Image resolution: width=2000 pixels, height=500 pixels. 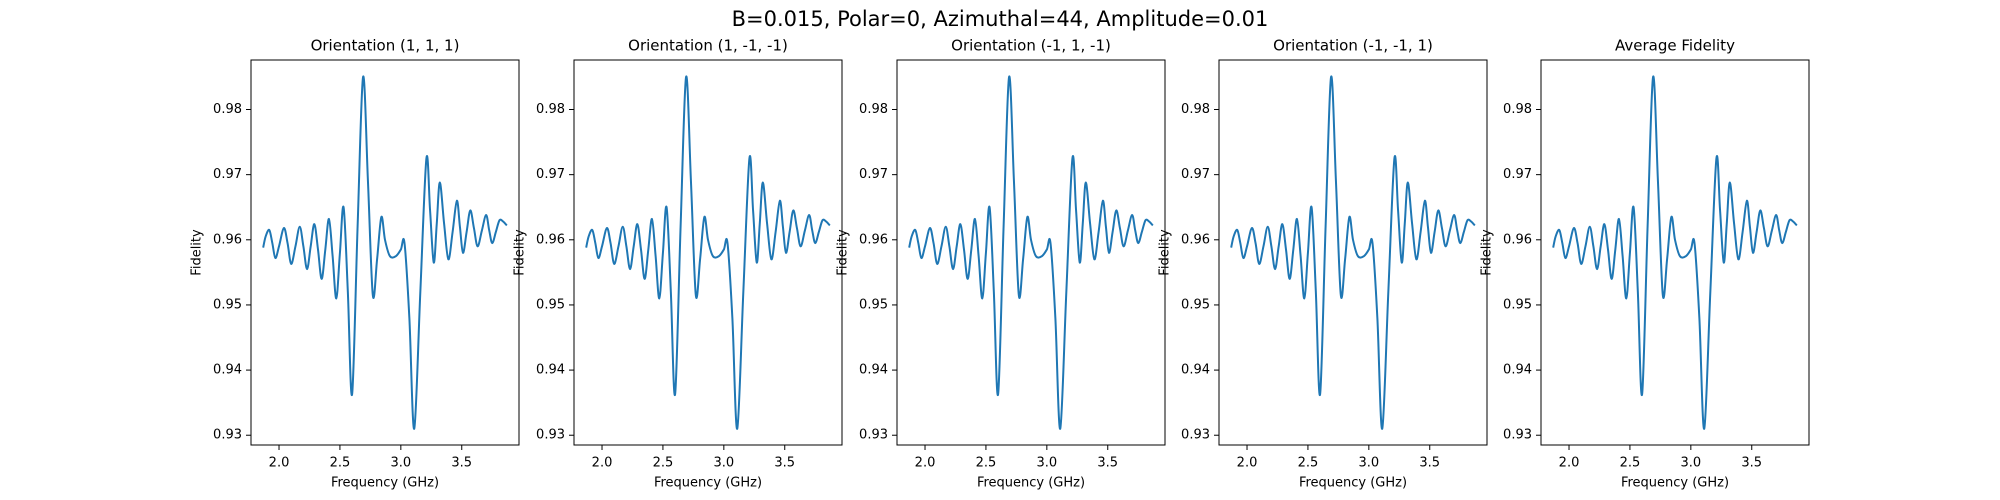 What do you see at coordinates (1353, 46) in the screenshot?
I see `subplot-title: Orientation (-1, -1, 1)` at bounding box center [1353, 46].